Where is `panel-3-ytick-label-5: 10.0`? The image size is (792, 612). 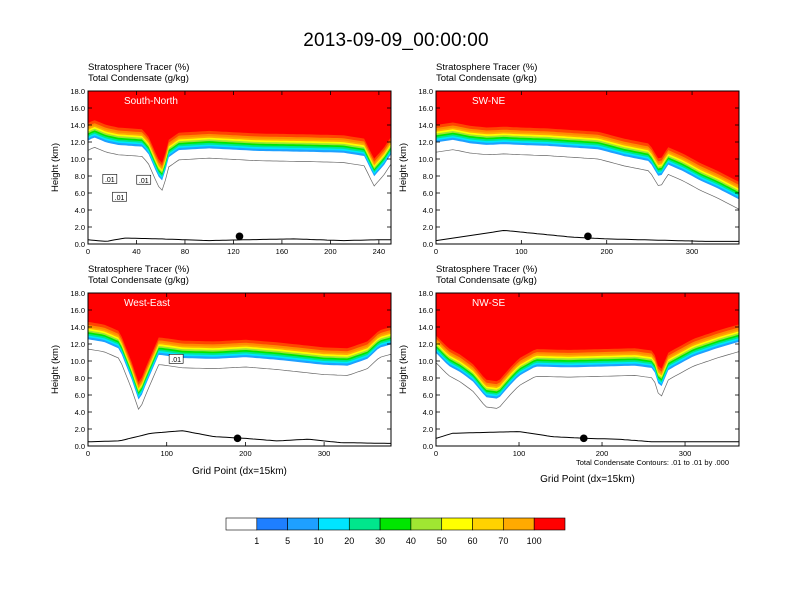 panel-3-ytick-label-5: 10.0 is located at coordinates (77, 361).